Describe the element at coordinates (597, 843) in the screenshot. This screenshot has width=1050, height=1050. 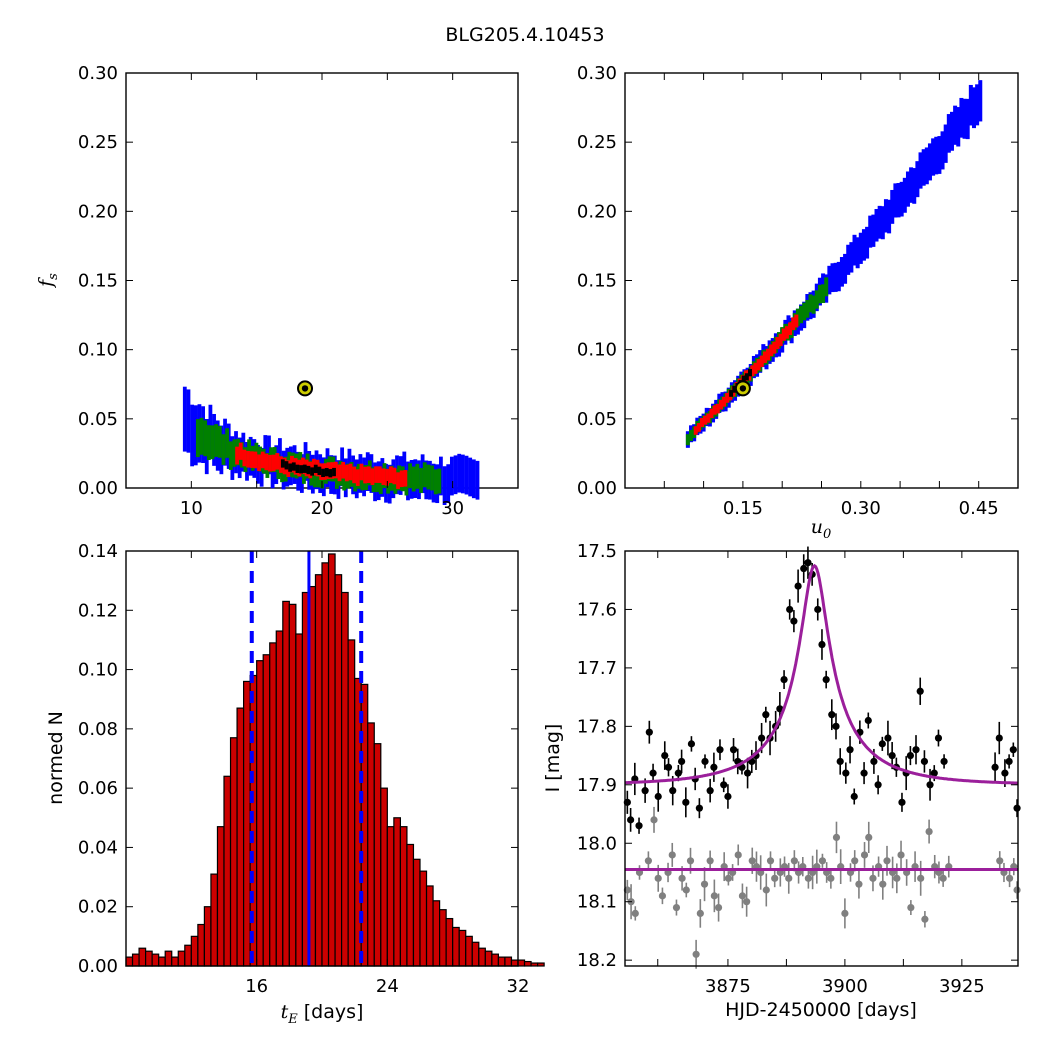
I see `y-tick-label: 18.0` at that location.